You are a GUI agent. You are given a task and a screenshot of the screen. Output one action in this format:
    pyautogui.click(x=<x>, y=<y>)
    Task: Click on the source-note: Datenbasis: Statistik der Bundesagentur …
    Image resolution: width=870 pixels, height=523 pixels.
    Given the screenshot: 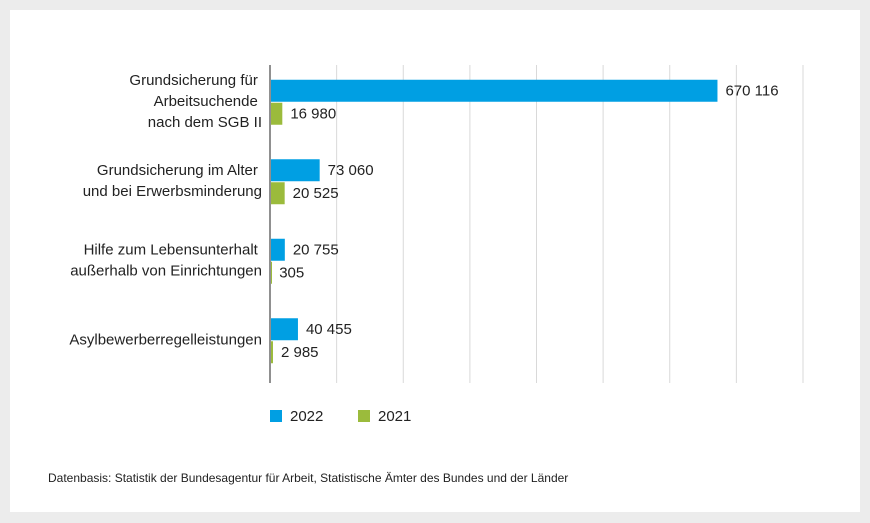 What is the action you would take?
    pyautogui.click(x=308, y=478)
    